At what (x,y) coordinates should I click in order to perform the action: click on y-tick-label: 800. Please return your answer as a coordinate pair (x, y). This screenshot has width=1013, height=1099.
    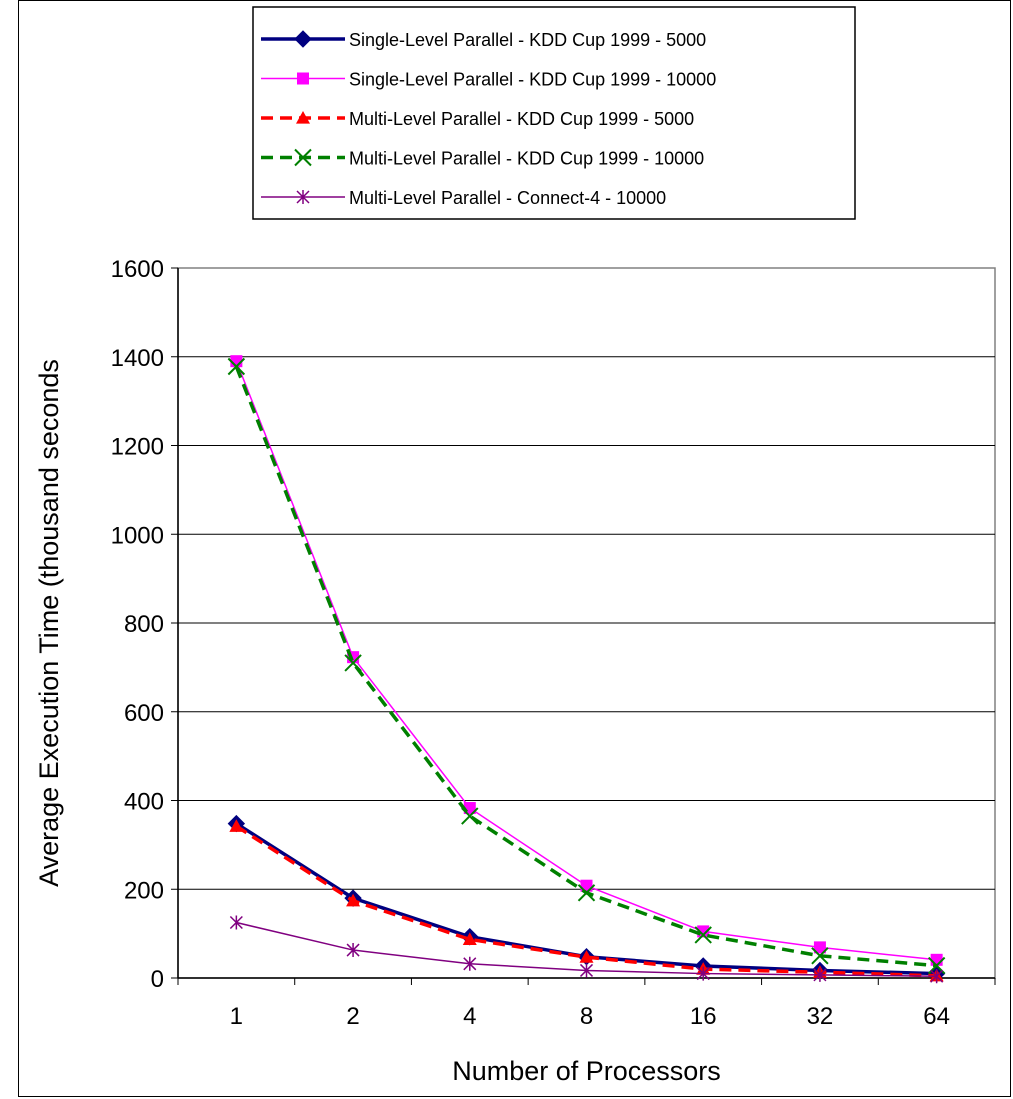
    Looking at the image, I should click on (144, 624).